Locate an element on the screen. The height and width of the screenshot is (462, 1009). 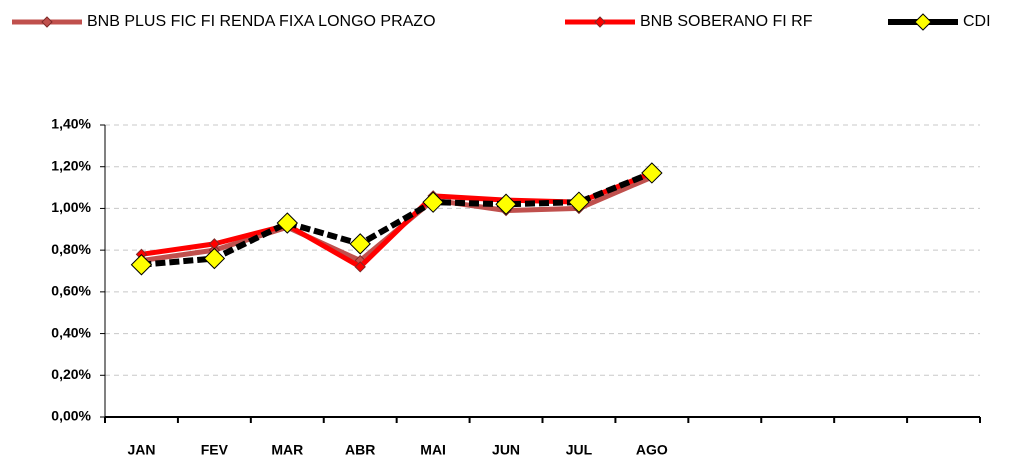
y-tick-label: 0,80% is located at coordinates (71, 249).